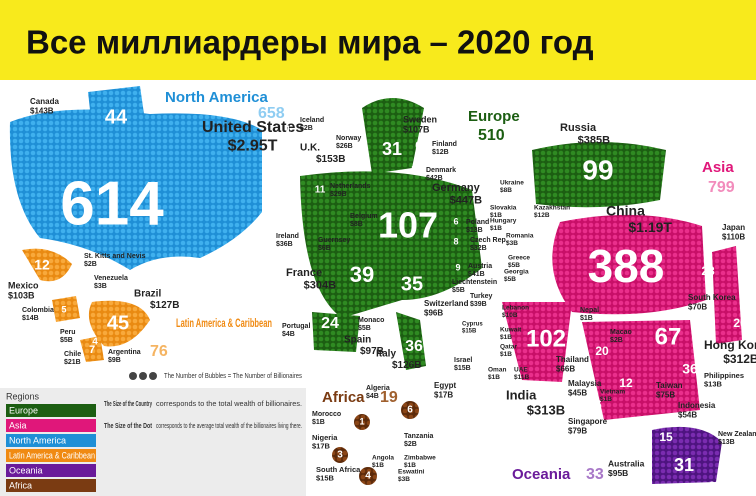  I want to click on country-name: Russia, so click(578, 128).